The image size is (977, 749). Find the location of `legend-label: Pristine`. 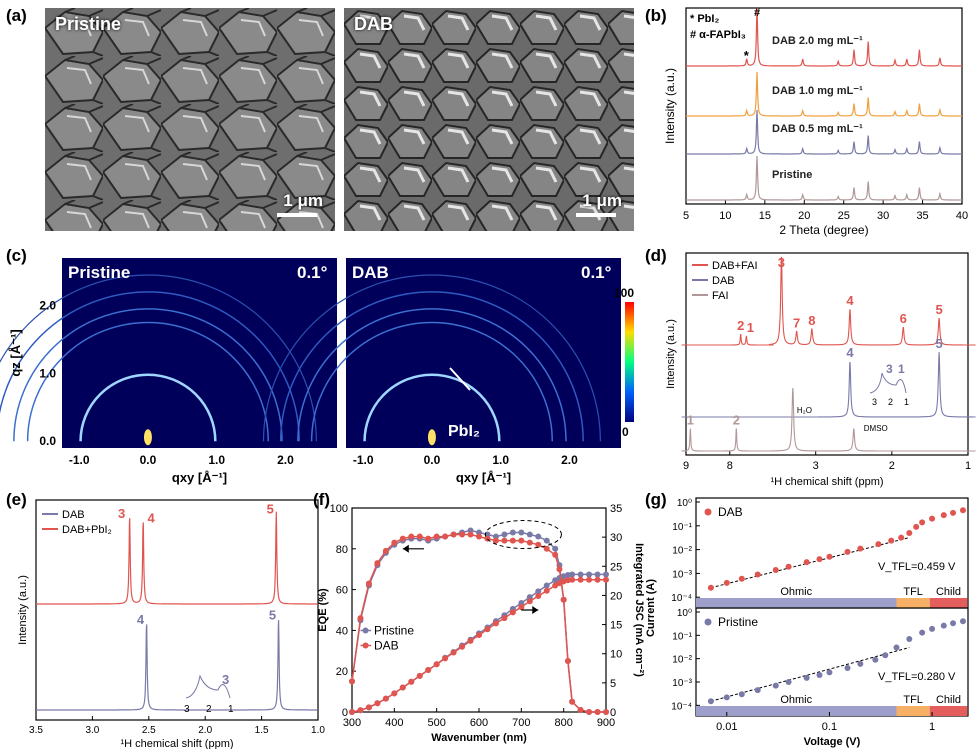

legend-label: Pristine is located at coordinates (394, 630).